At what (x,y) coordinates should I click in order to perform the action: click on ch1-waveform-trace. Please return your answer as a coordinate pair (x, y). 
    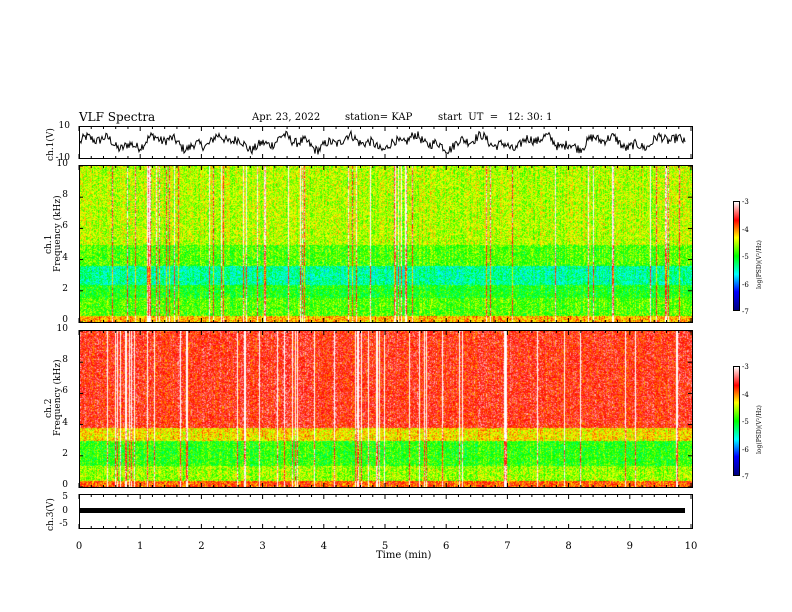
    Looking at the image, I should click on (383, 142).